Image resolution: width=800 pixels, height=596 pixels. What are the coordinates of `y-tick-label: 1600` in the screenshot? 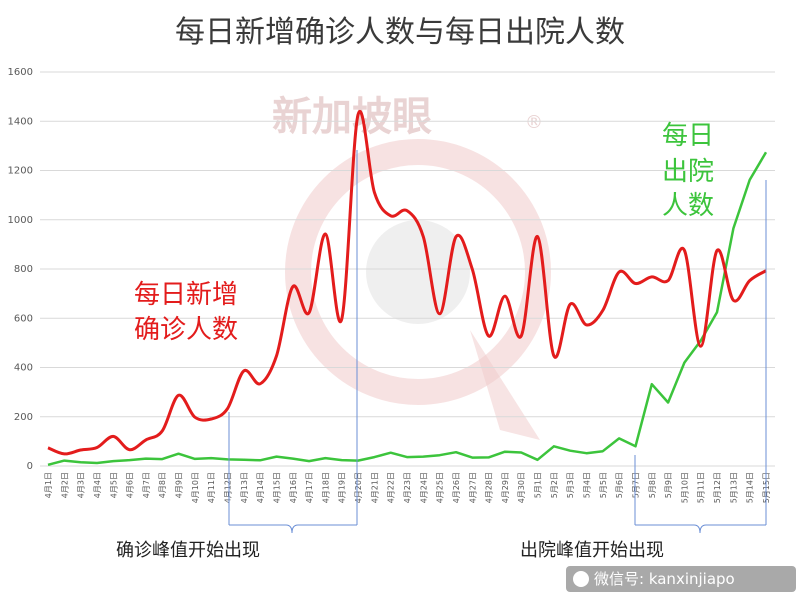 It's located at (20, 72).